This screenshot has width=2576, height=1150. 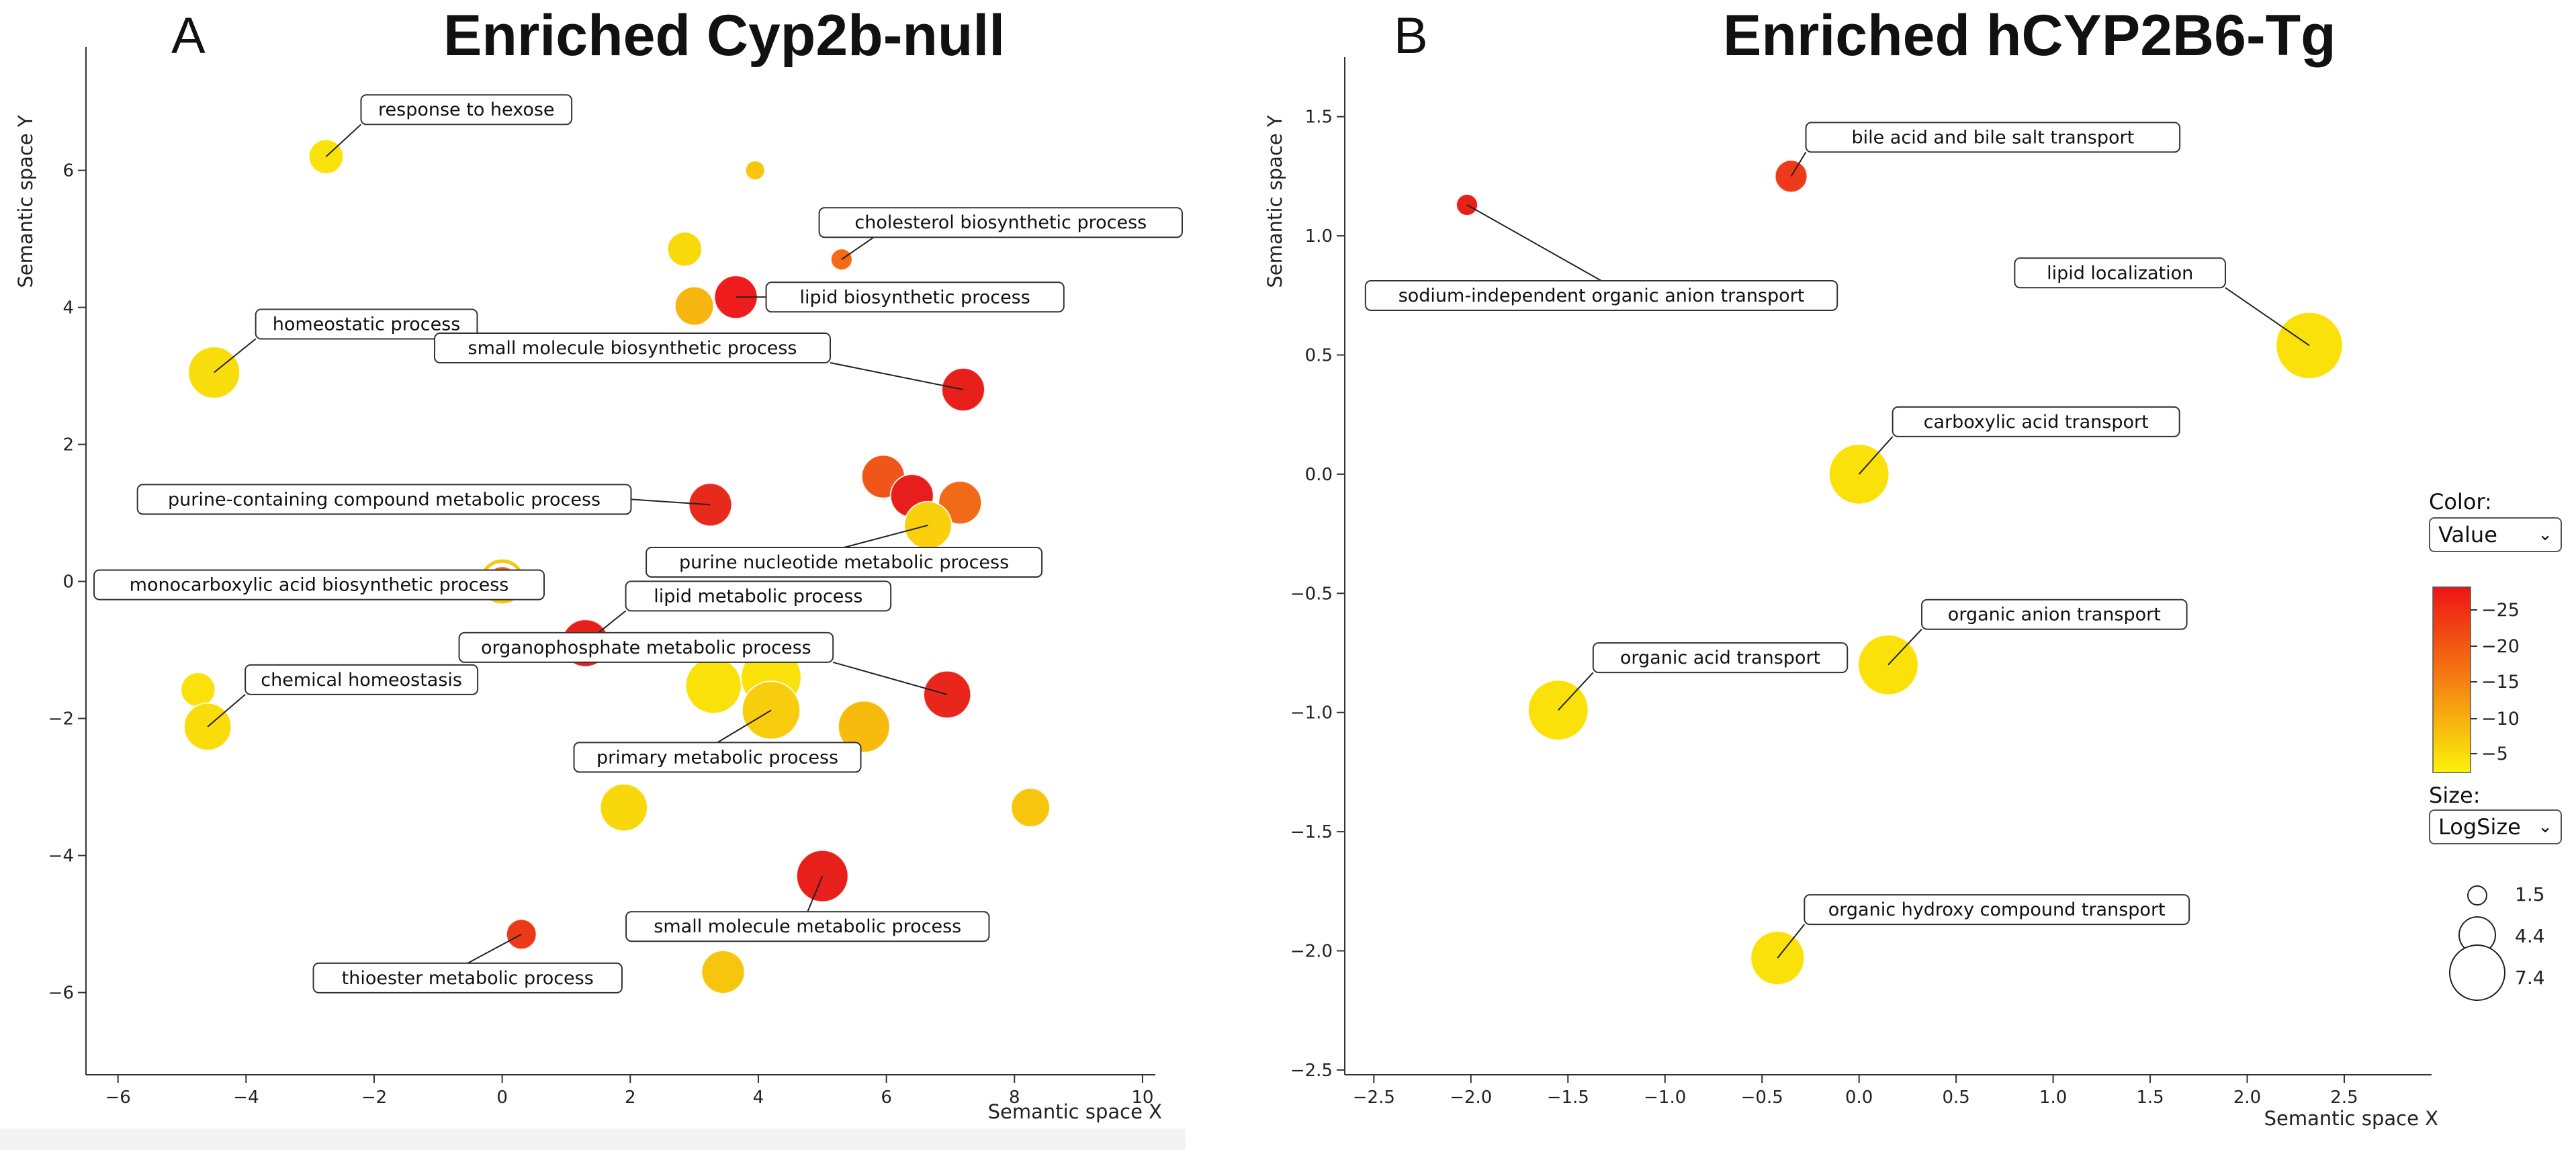 I want to click on point-label: primary metabolic process, so click(x=717, y=757).